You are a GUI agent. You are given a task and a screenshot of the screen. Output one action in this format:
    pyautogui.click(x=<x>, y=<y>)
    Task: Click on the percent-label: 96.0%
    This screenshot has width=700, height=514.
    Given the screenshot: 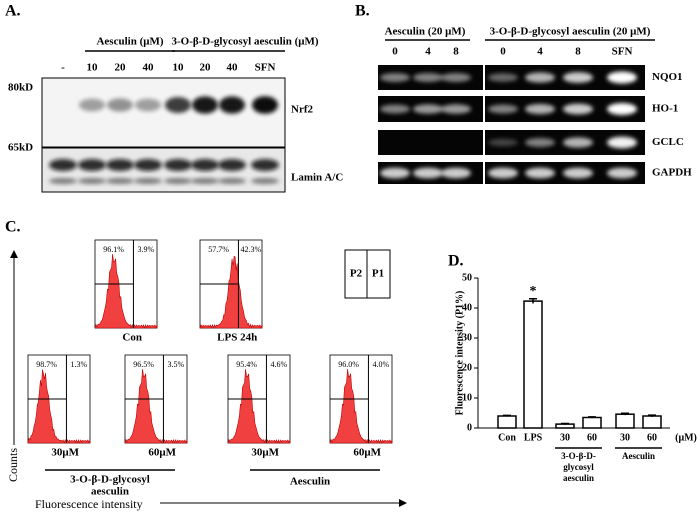 What is the action you would take?
    pyautogui.click(x=348, y=364)
    